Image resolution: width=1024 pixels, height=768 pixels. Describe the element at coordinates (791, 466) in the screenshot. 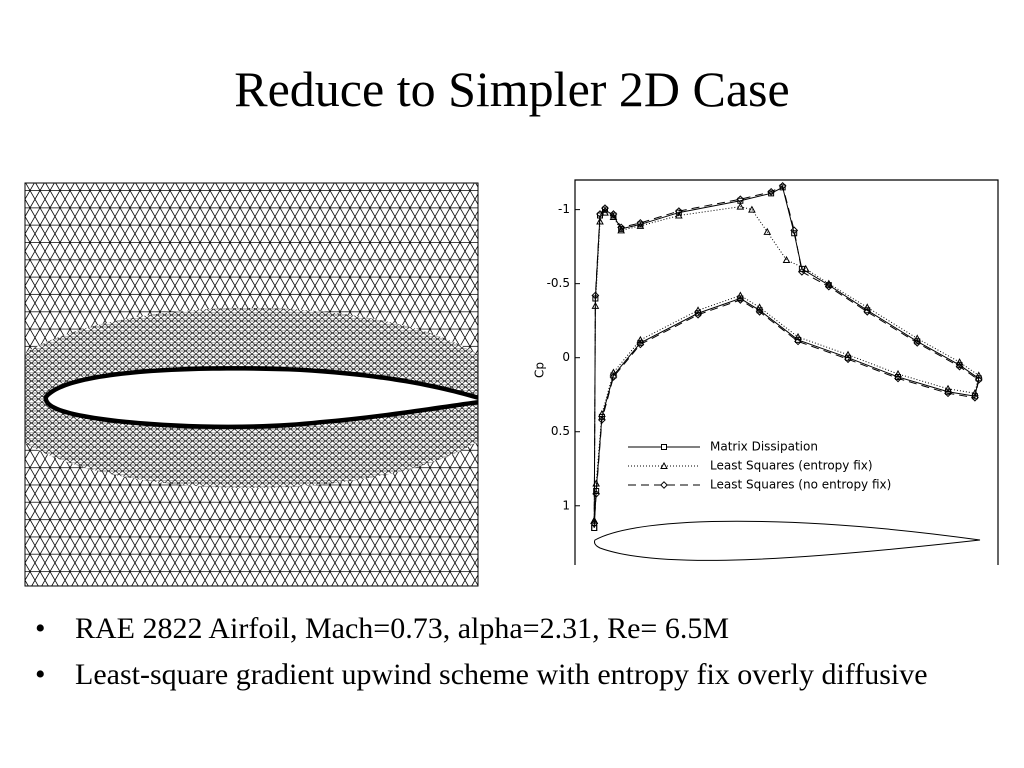

I see `legend-label: Least Squares (entropy fix)` at that location.